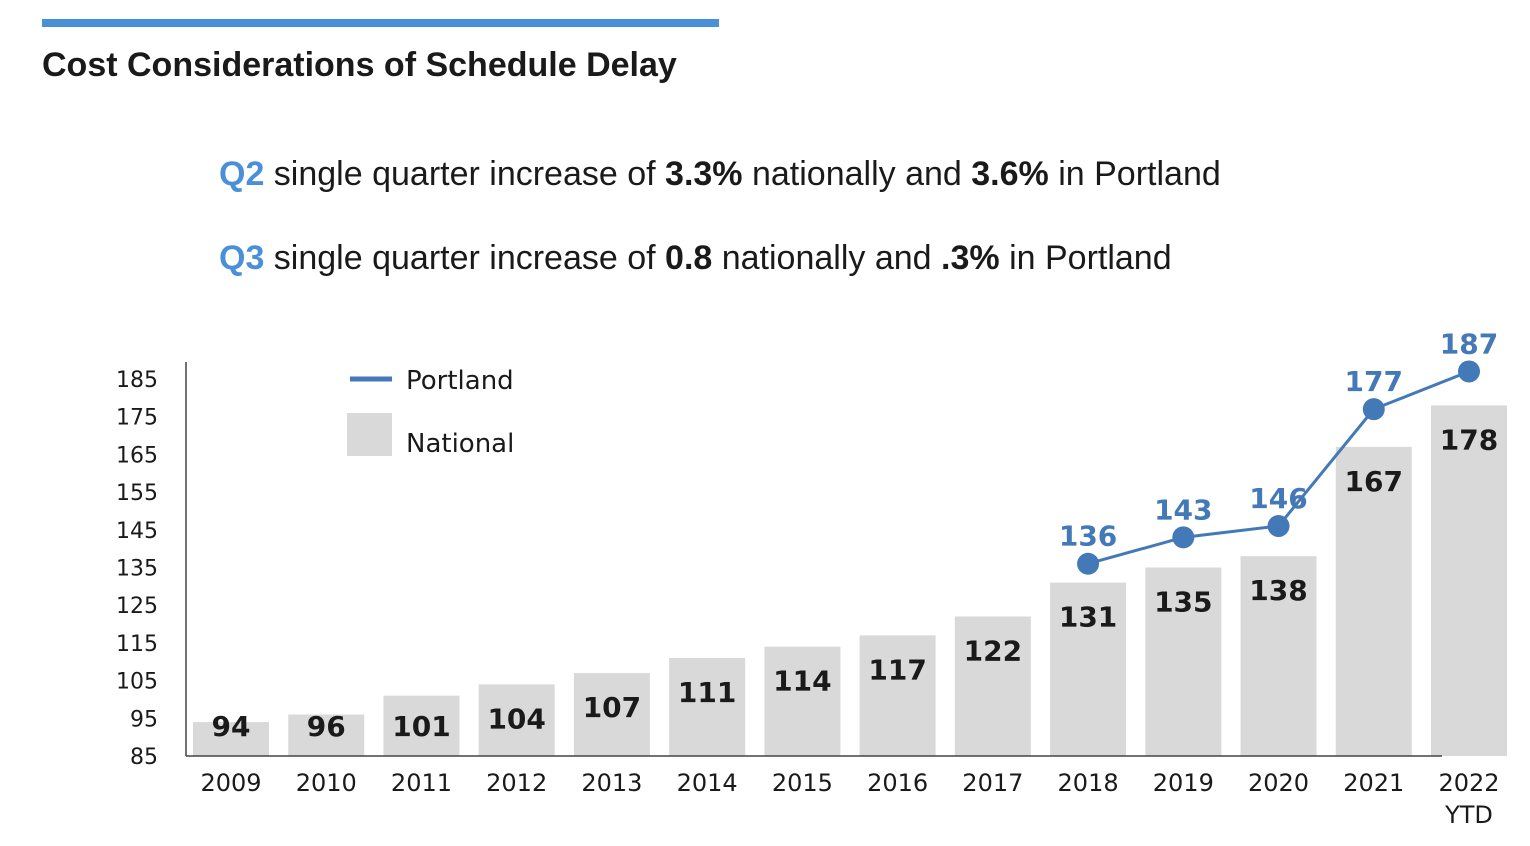 This screenshot has width=1530, height=846. I want to click on statement-national-value: 0.8, so click(689, 258).